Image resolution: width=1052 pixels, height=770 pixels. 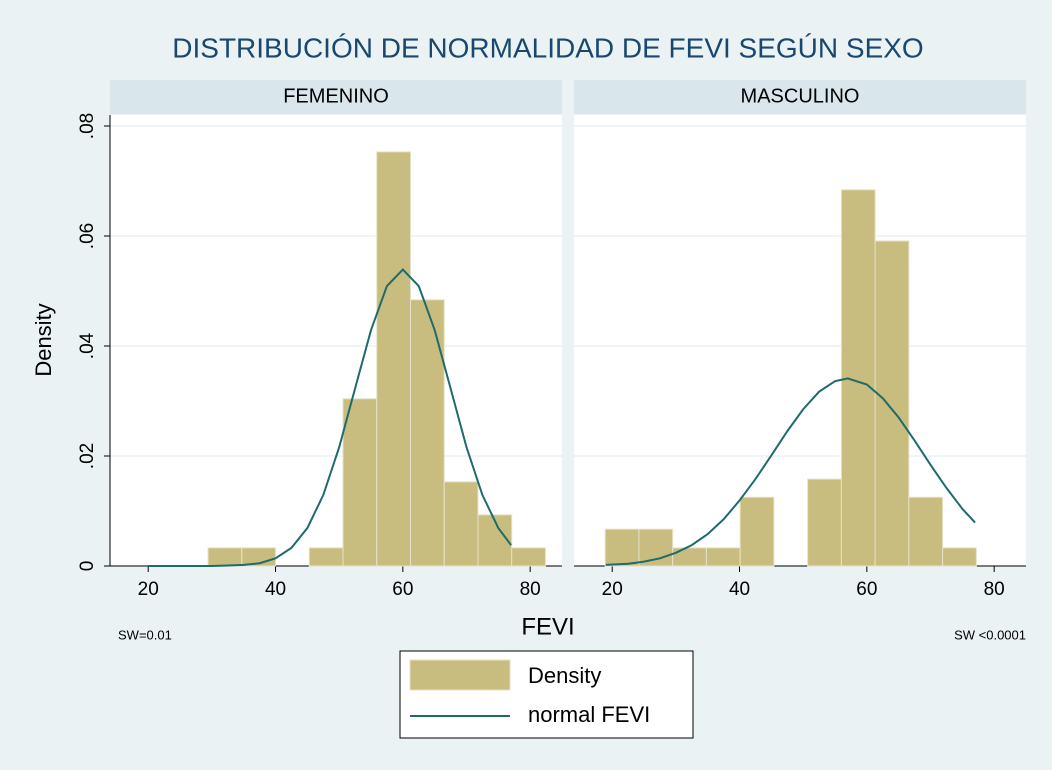 What do you see at coordinates (87, 345) in the screenshot?
I see `y-tick-label: .04` at bounding box center [87, 345].